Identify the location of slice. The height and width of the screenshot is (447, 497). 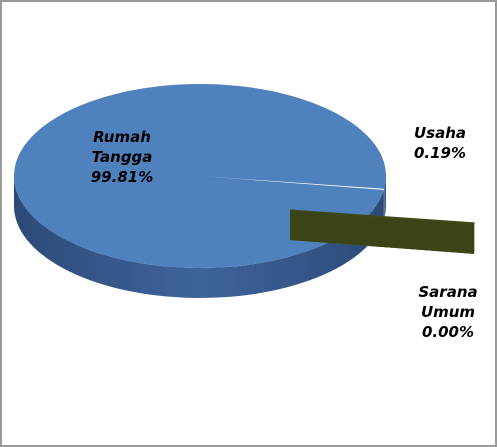
(382, 231).